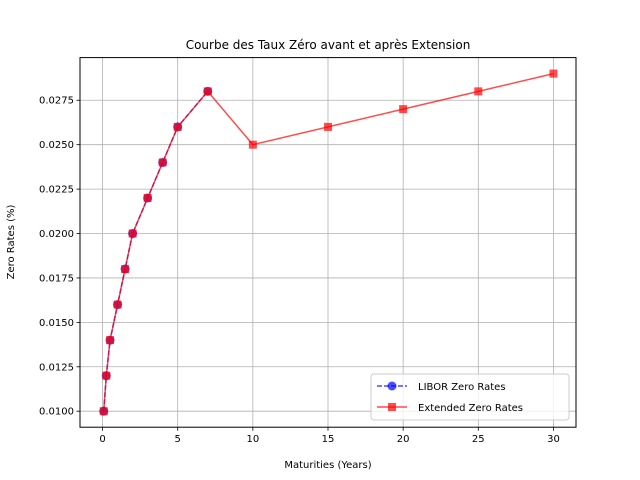 This screenshot has height=480, width=640. What do you see at coordinates (56, 145) in the screenshot?
I see `y-tick-label: 0.0250` at bounding box center [56, 145].